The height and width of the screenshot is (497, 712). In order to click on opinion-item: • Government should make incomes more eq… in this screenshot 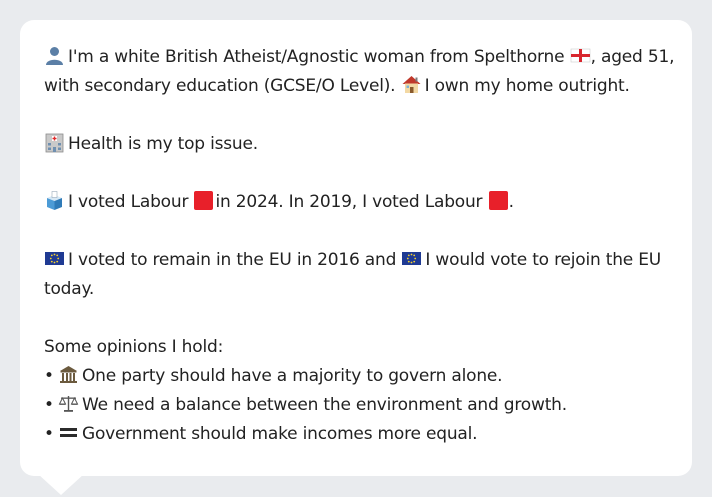, I will do `click(356, 434)`.